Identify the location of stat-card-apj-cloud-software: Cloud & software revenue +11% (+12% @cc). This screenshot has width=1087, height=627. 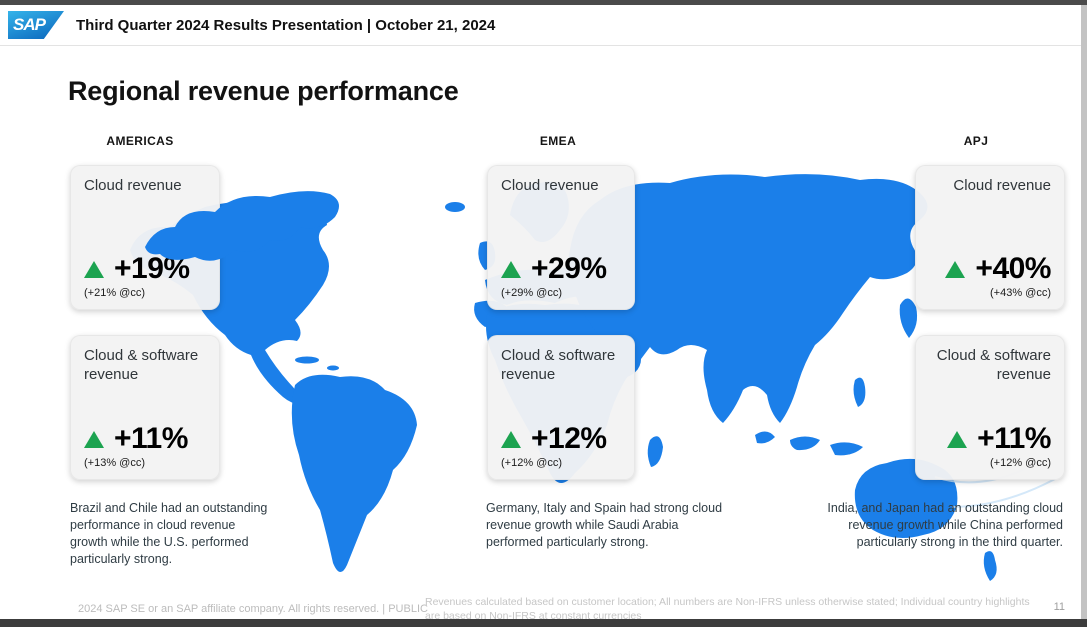
(990, 407).